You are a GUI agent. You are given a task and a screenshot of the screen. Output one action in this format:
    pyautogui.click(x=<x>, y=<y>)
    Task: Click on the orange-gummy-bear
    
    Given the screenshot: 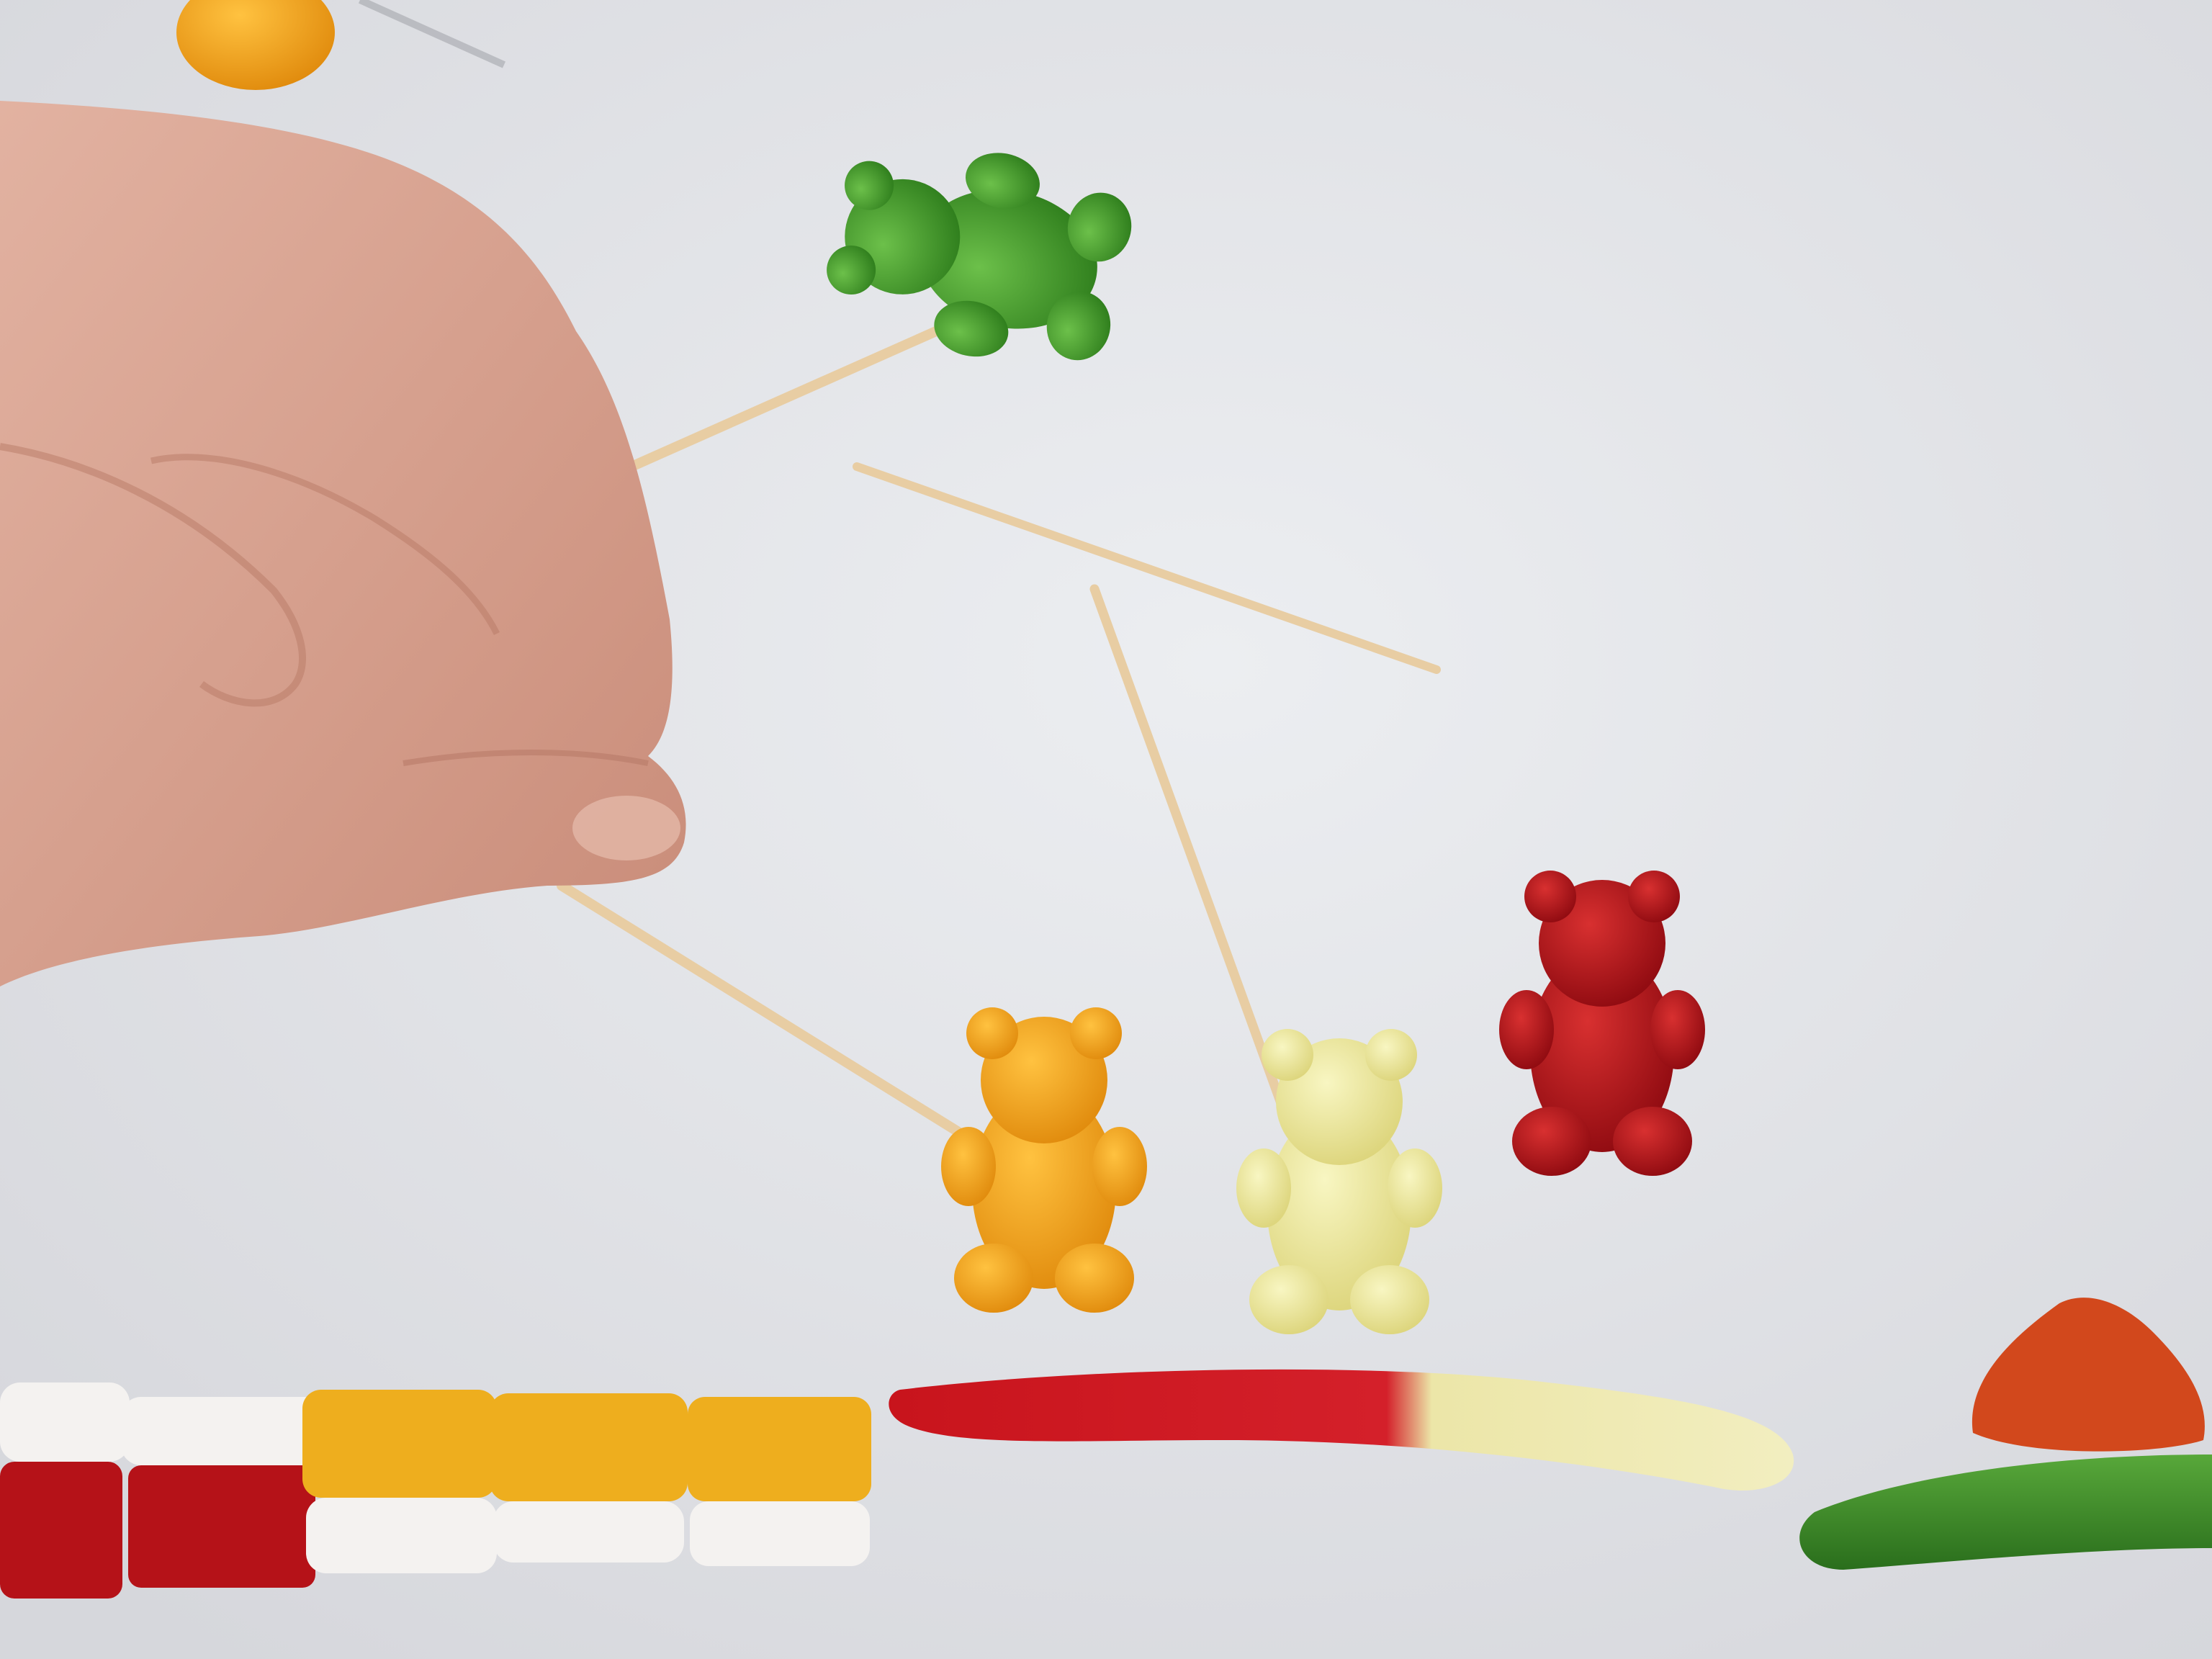 What is the action you would take?
    pyautogui.click(x=1044, y=1160)
    